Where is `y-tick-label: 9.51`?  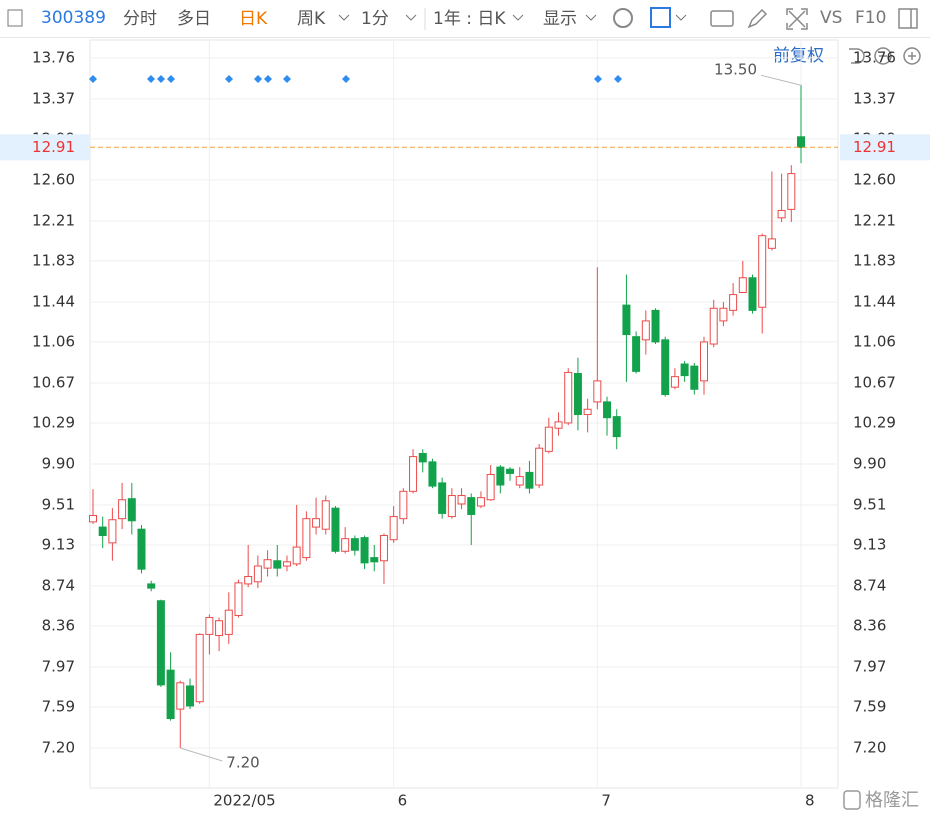
y-tick-label: 9.51 is located at coordinates (58, 505).